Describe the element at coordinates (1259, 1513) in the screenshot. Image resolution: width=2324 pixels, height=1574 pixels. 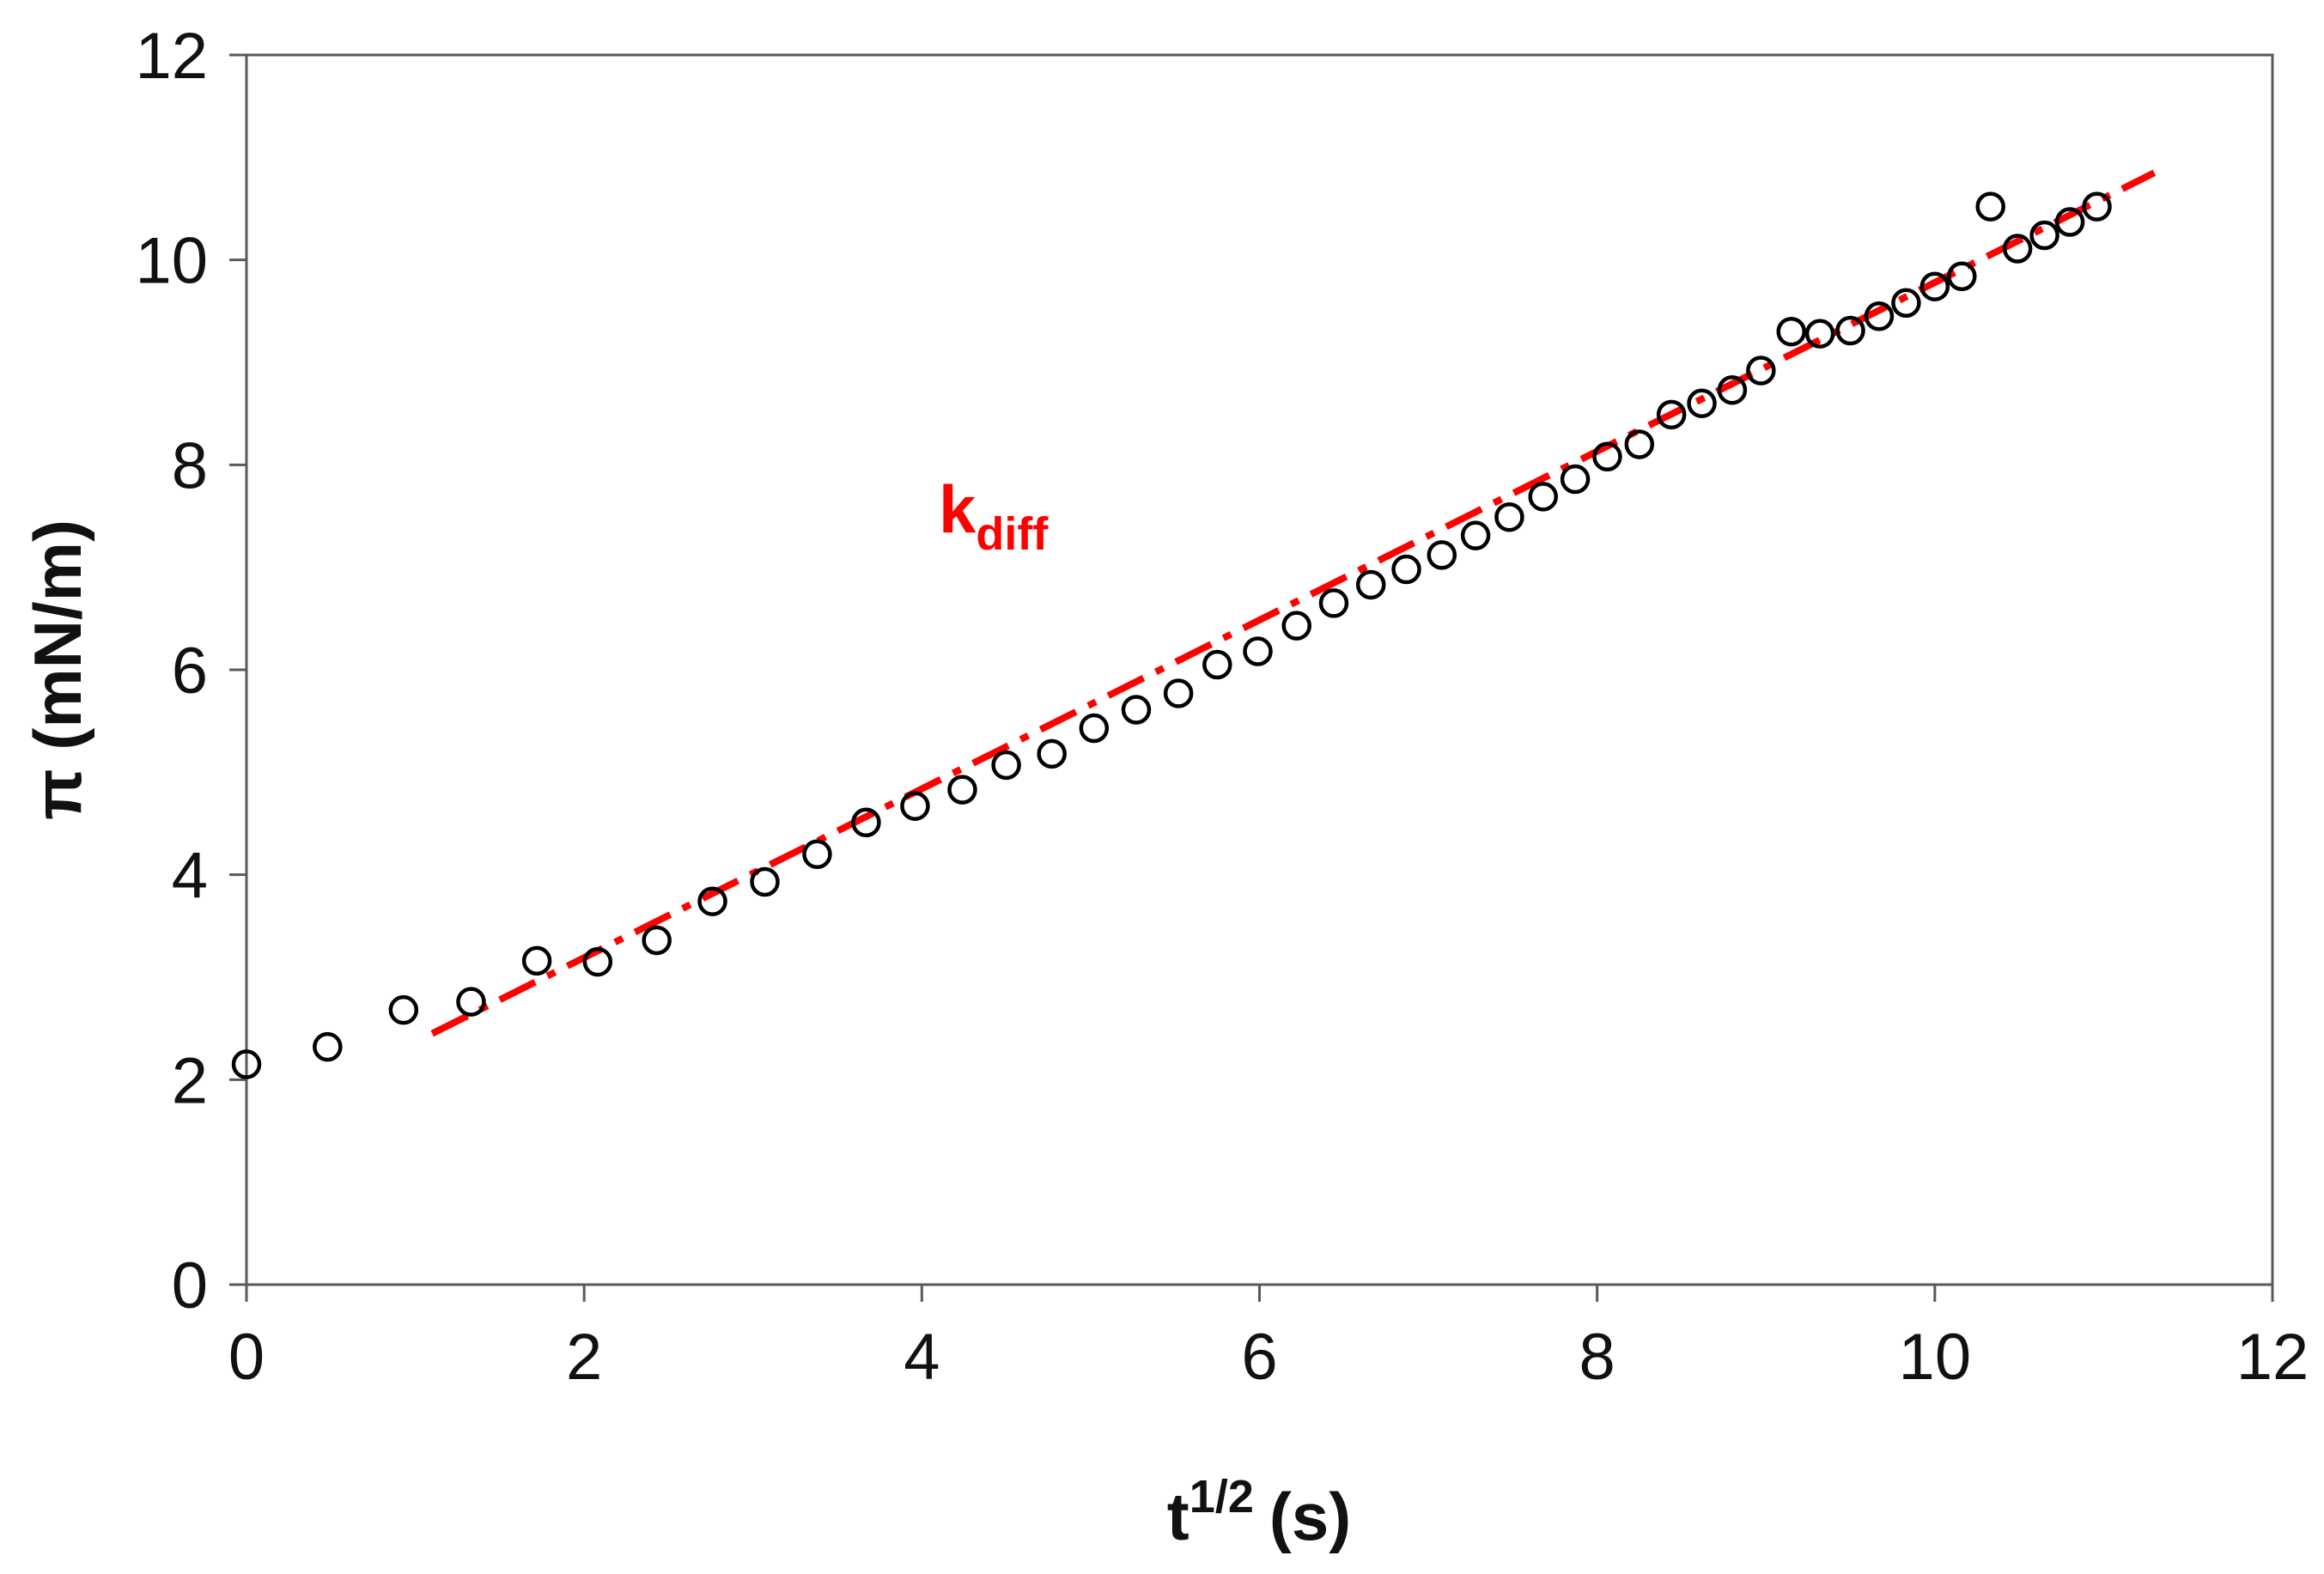
I see `x-axis-title: t1/2 (s)` at that location.